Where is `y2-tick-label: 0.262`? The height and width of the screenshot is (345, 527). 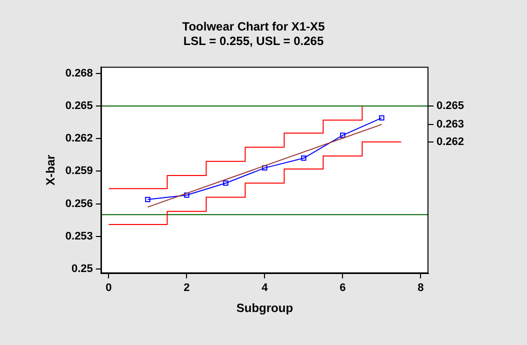
y2-tick-label: 0.262 is located at coordinates (450, 142).